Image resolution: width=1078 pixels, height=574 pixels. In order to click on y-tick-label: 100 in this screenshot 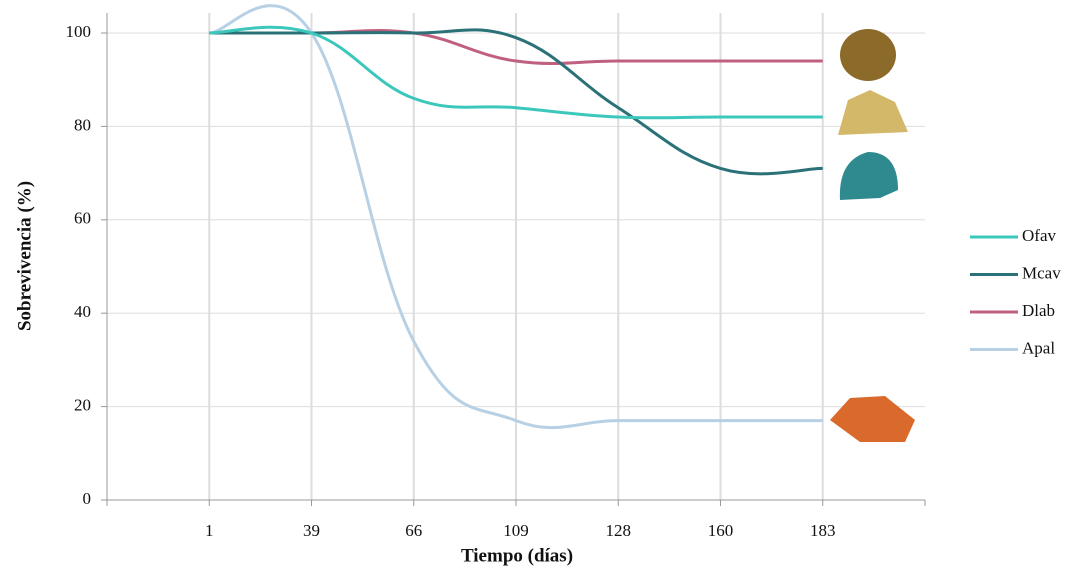, I will do `click(79, 31)`.